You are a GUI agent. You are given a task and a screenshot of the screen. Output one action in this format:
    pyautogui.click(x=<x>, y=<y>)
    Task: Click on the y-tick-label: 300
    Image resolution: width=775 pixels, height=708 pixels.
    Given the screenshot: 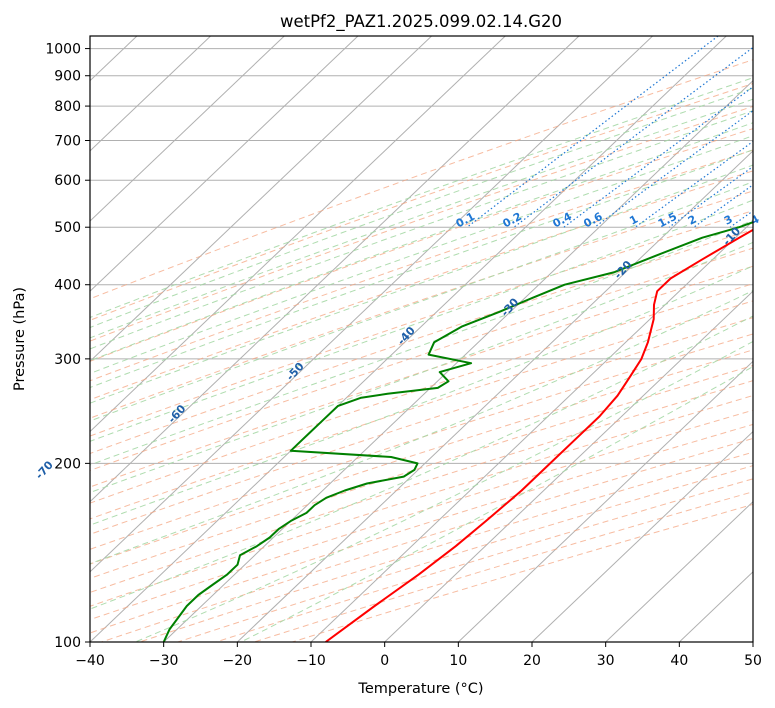 What is the action you would take?
    pyautogui.click(x=67, y=360)
    